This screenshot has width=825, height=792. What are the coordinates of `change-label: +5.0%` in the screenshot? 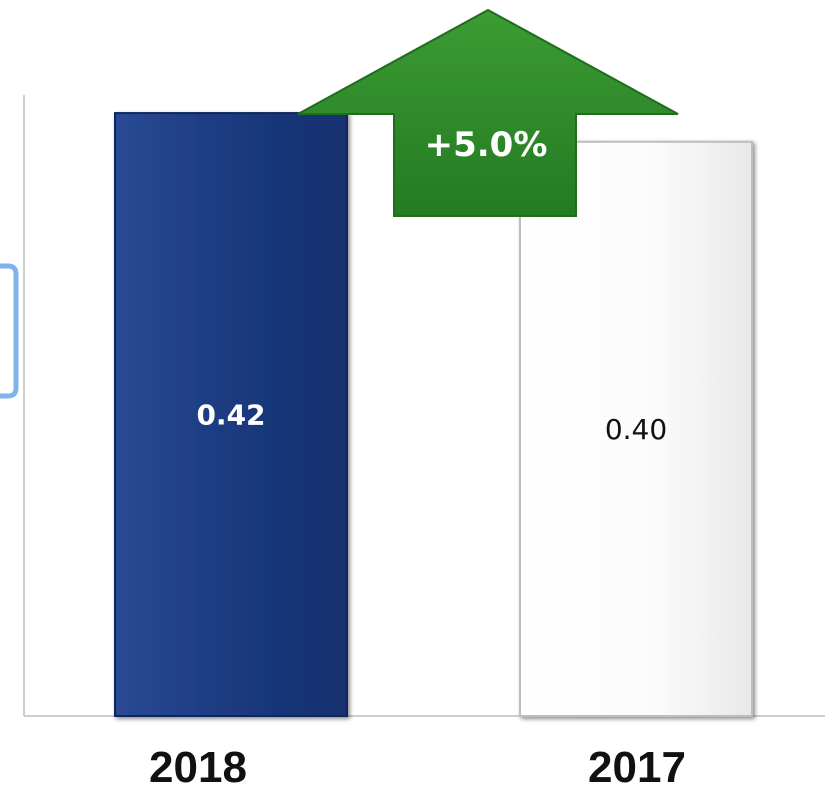 It's located at (486, 145).